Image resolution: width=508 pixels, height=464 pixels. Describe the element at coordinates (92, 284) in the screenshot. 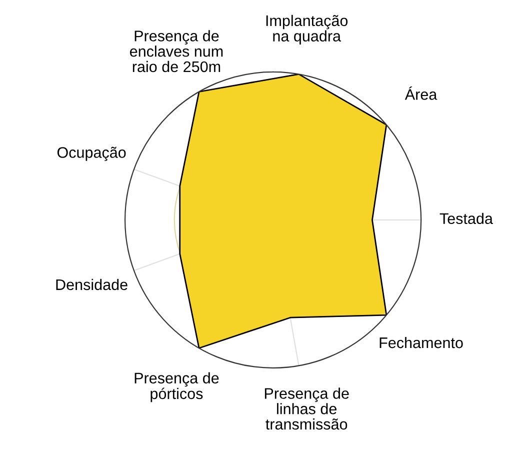

I see `spoke-label: Densidade` at that location.